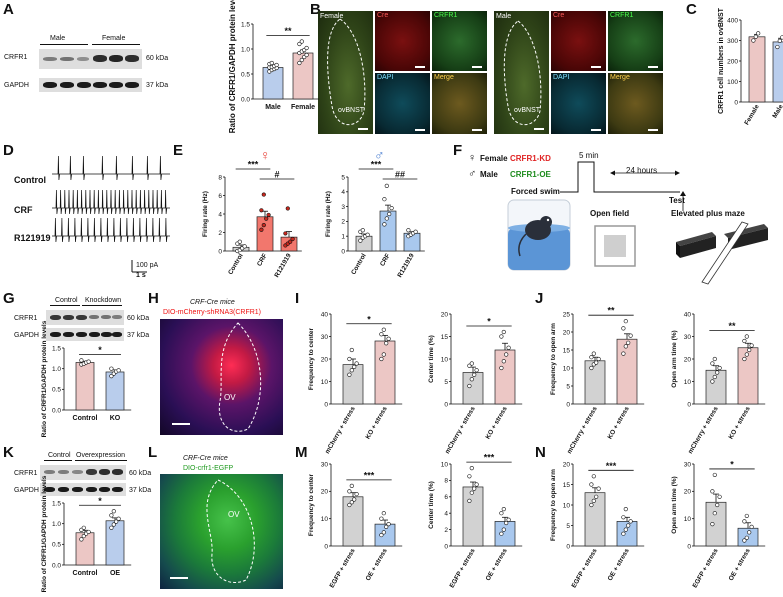 Image resolution: width=783 pixels, height=597 pixels. What do you see at coordinates (359, 264) in the screenshot?
I see `x-tick-label: Control` at bounding box center [359, 264].